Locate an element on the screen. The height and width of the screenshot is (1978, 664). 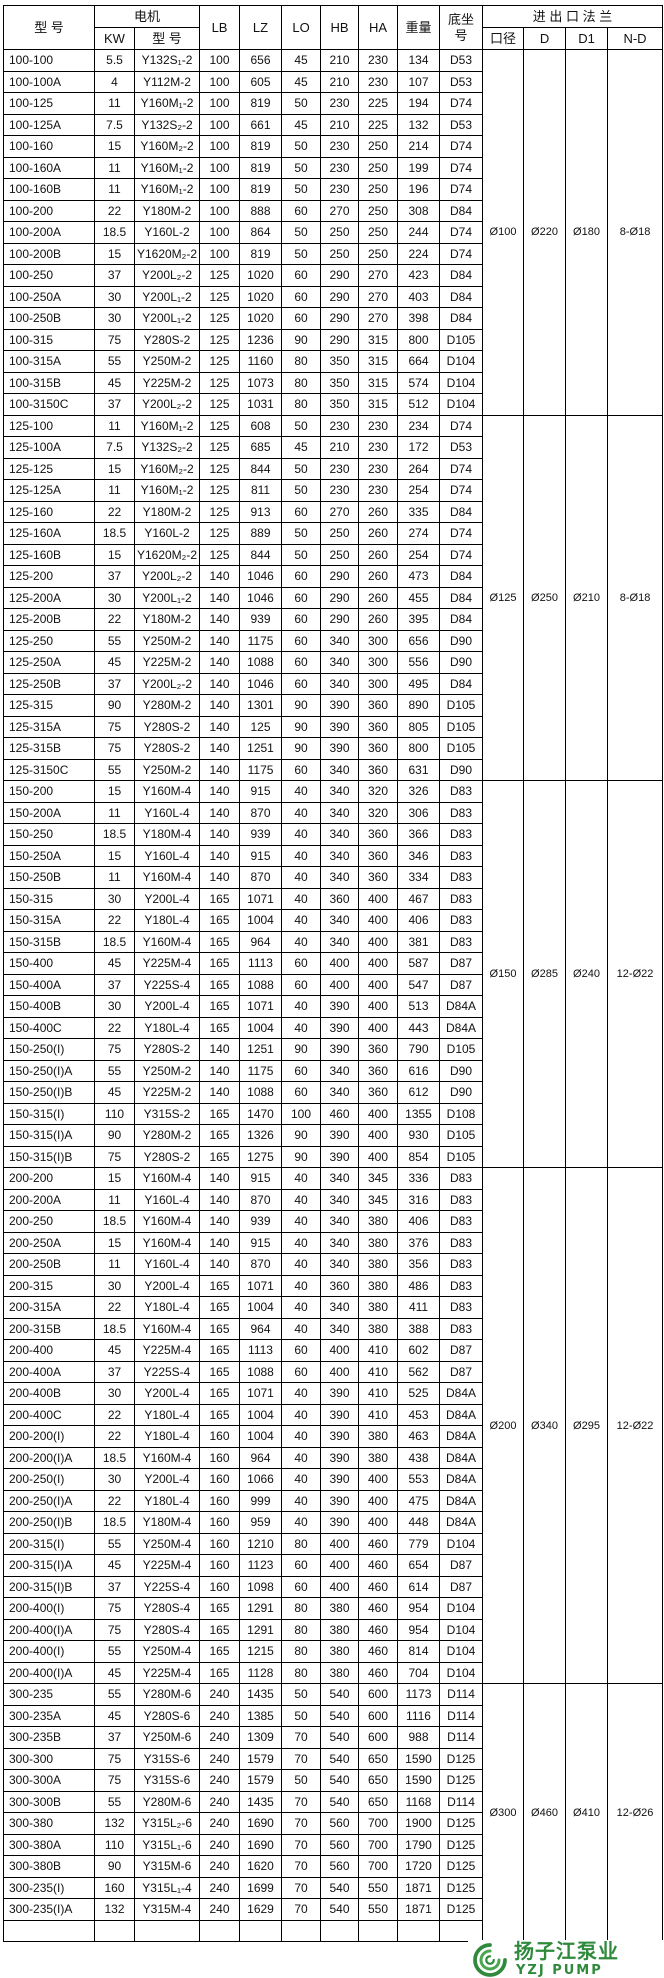
cell-motor-model: Y225S-4 is located at coordinates (167, 1371).